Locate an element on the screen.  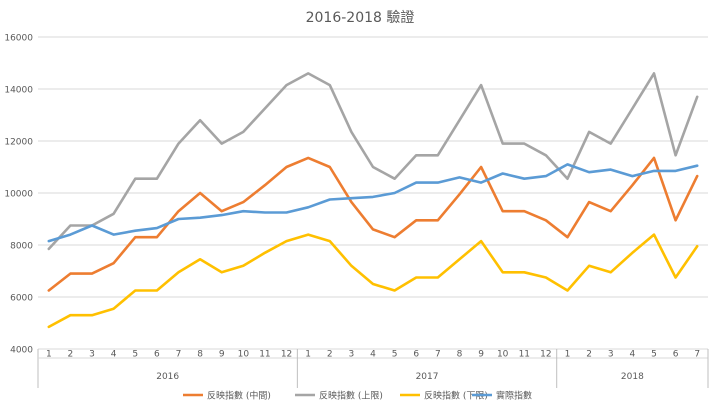
x-group-label: 2016 is located at coordinates (167, 377).